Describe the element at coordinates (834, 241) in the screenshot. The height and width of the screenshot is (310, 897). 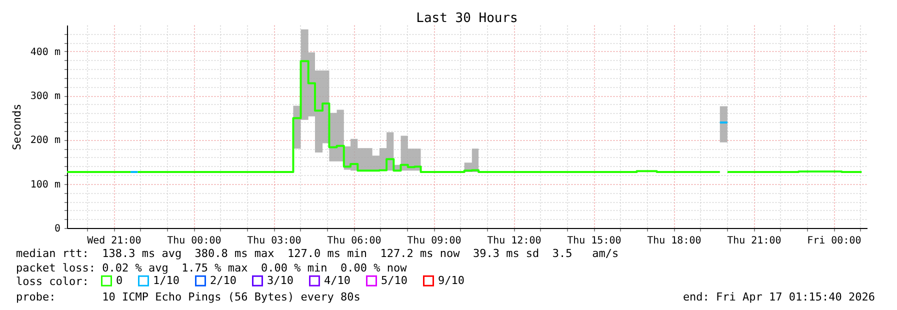
I see `x-tick-label: Fri 00:00` at that location.